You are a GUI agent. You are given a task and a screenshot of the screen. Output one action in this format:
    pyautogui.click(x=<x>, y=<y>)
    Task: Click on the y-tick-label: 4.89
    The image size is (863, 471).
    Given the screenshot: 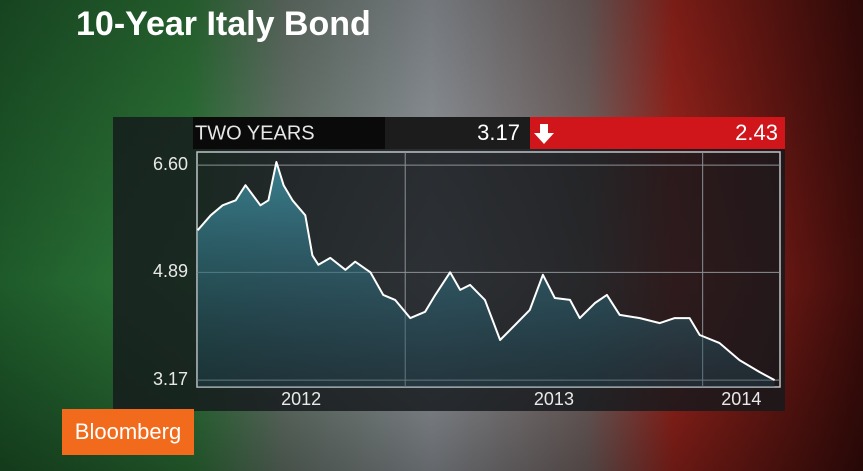 What is the action you would take?
    pyautogui.click(x=170, y=271)
    